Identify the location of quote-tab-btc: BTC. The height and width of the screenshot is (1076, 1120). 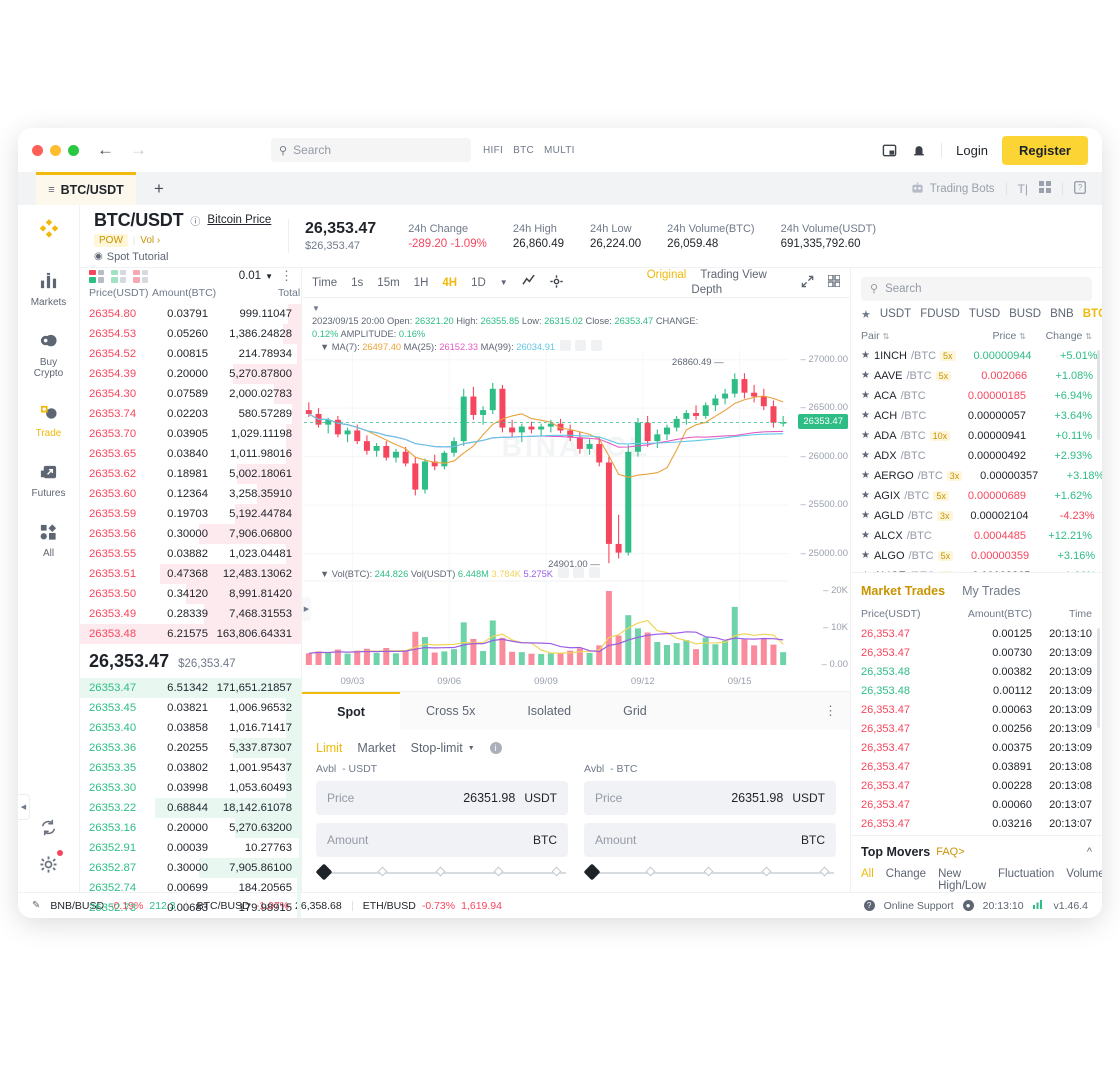
(1092, 314).